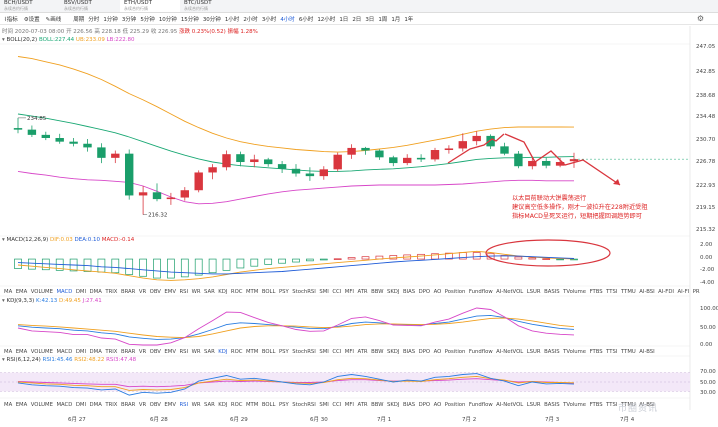 This screenshot has width=718, height=427. Describe the element at coordinates (232, 19) in the screenshot. I see `period-option-8: 1小时` at that location.